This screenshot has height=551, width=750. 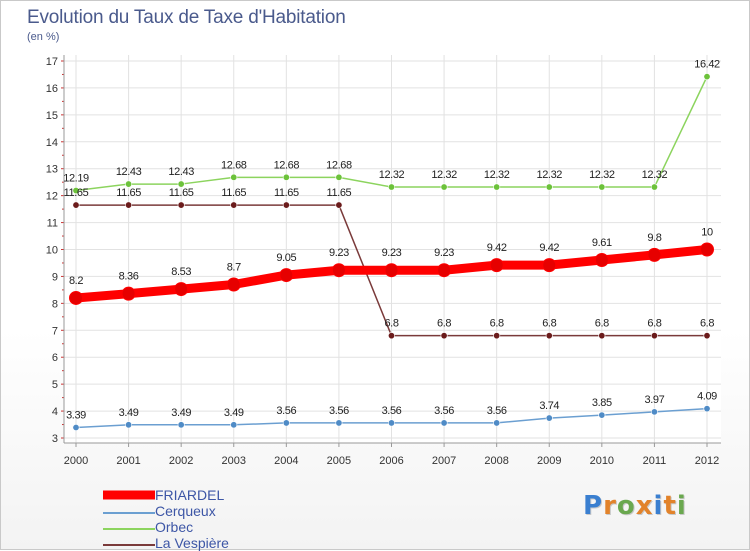 What do you see at coordinates (234, 461) in the screenshot?
I see `x-tick-label: 2003` at bounding box center [234, 461].